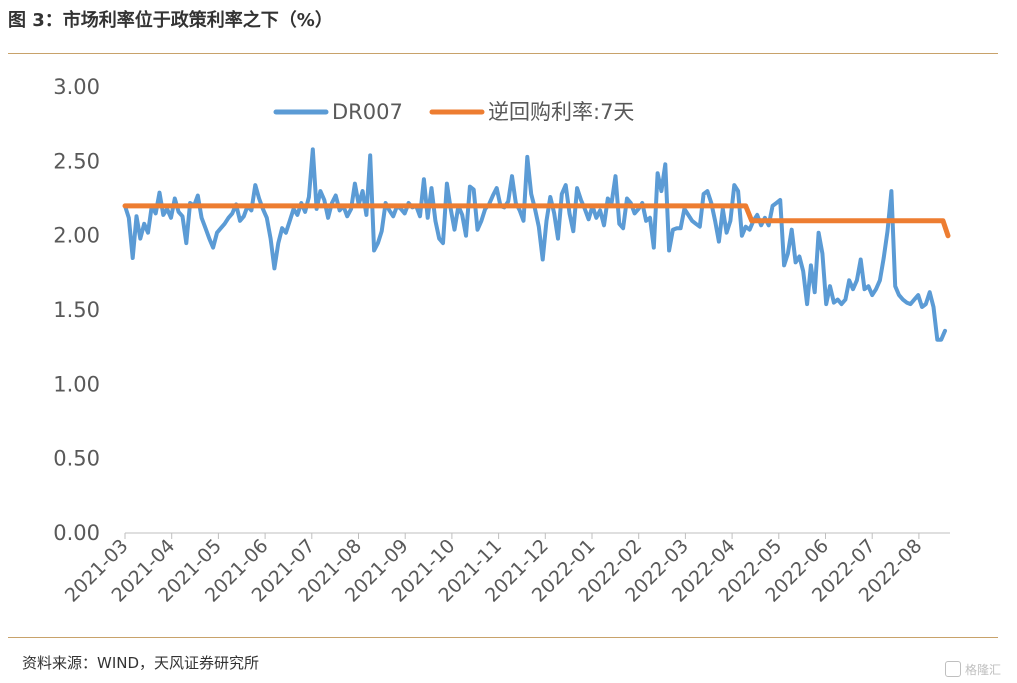 This screenshot has width=1017, height=683. What do you see at coordinates (76, 161) in the screenshot?
I see `y-tick-label: 2.50` at bounding box center [76, 161].